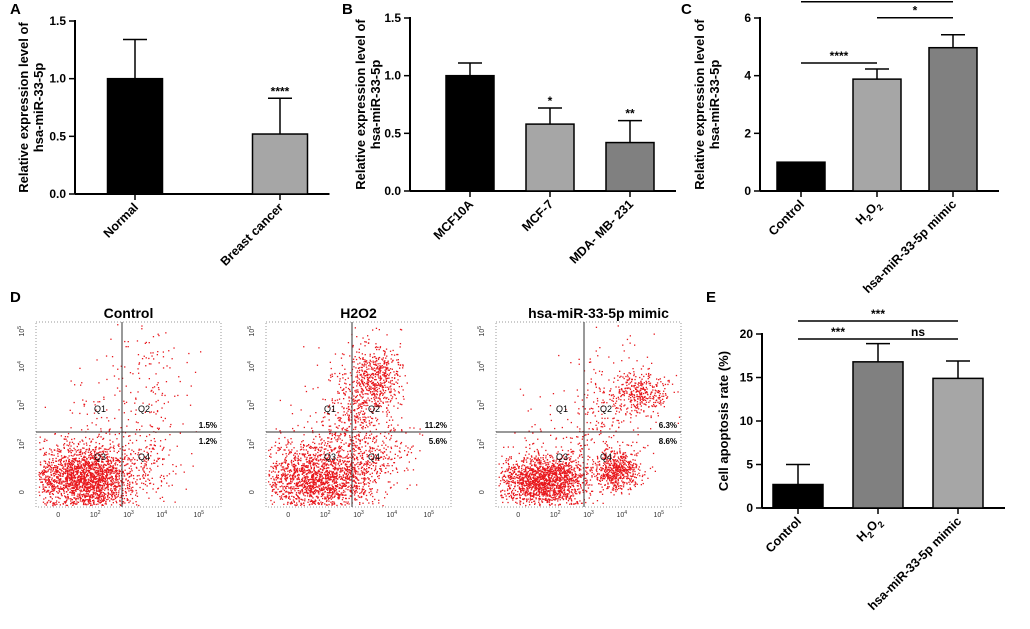 The width and height of the screenshot is (1030, 629). Describe the element at coordinates (747, 378) in the screenshot. I see `y-tick-label: 15` at that location.